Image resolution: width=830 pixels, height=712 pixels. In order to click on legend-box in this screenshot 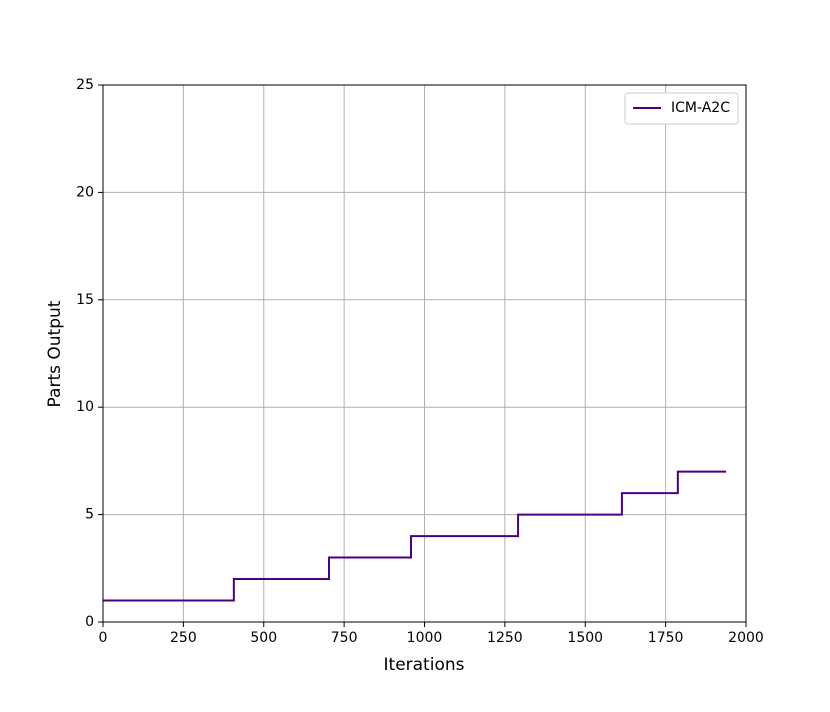, I will do `click(681, 108)`.